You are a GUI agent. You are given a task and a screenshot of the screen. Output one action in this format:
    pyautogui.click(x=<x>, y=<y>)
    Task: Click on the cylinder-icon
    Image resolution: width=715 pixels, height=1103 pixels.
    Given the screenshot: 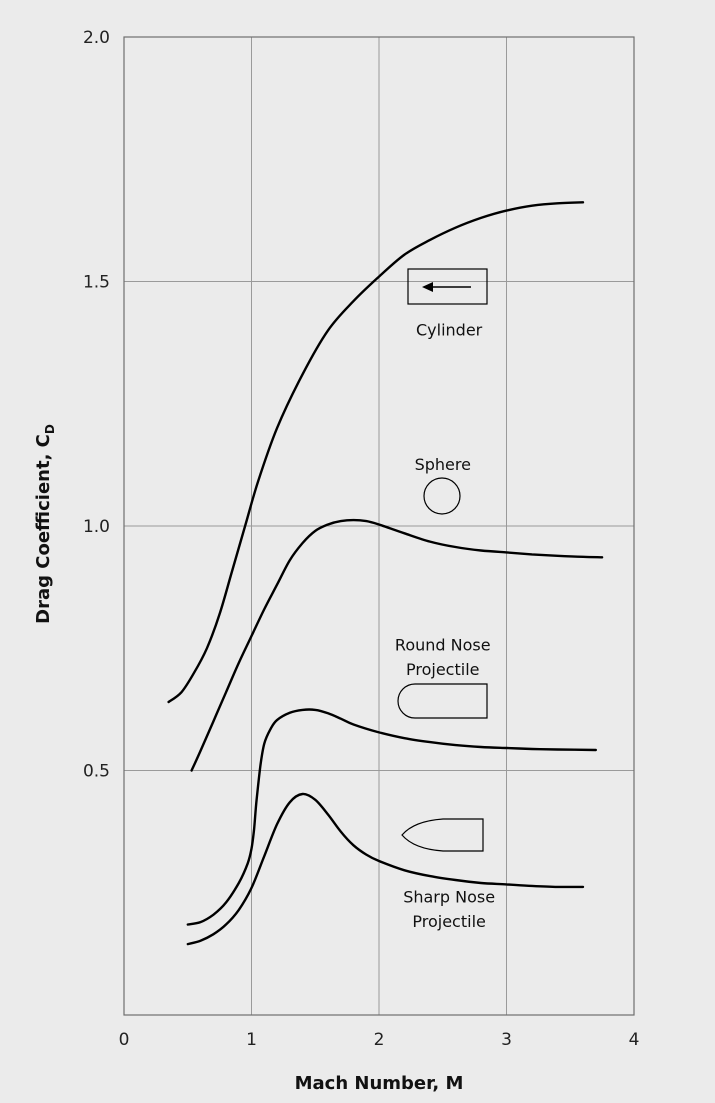 What is the action you would take?
    pyautogui.click(x=447, y=286)
    